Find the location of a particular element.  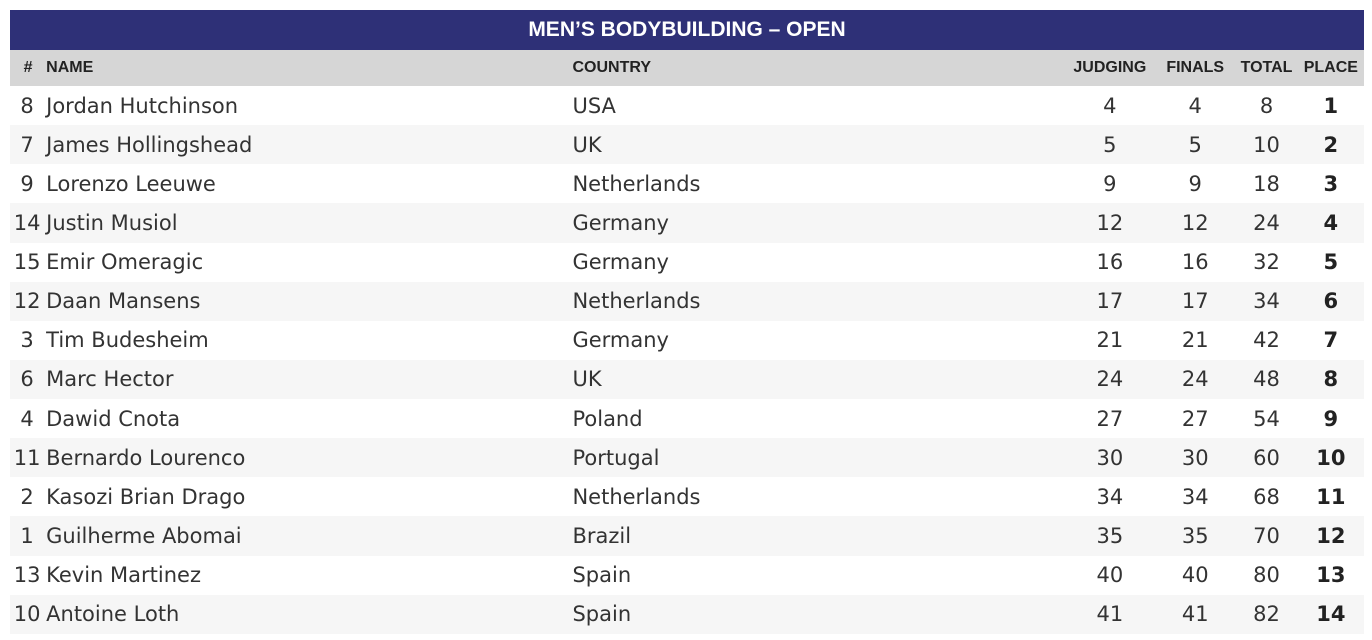

cell-judging: 12 is located at coordinates (1110, 222).